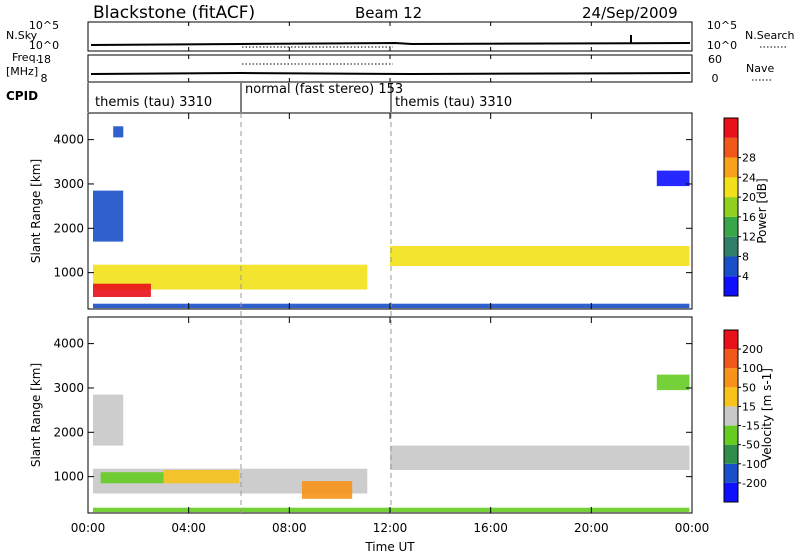 The height and width of the screenshot is (554, 800). What do you see at coordinates (44, 45) in the screenshot?
I see `nsky-tick-bottom: 10^0` at bounding box center [44, 45].